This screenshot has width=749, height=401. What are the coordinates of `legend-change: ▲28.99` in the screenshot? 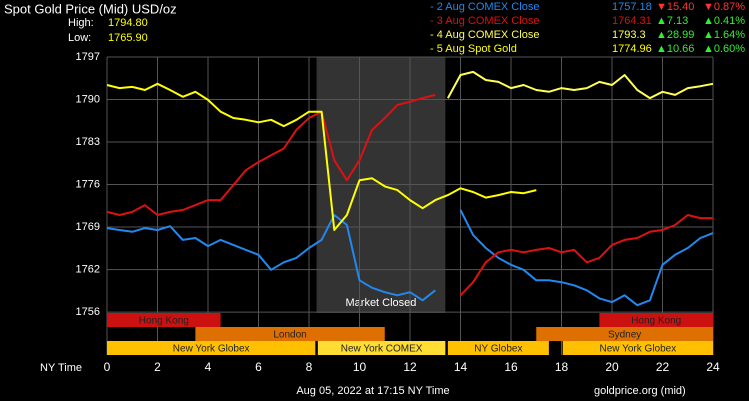 It's located at (675, 35).